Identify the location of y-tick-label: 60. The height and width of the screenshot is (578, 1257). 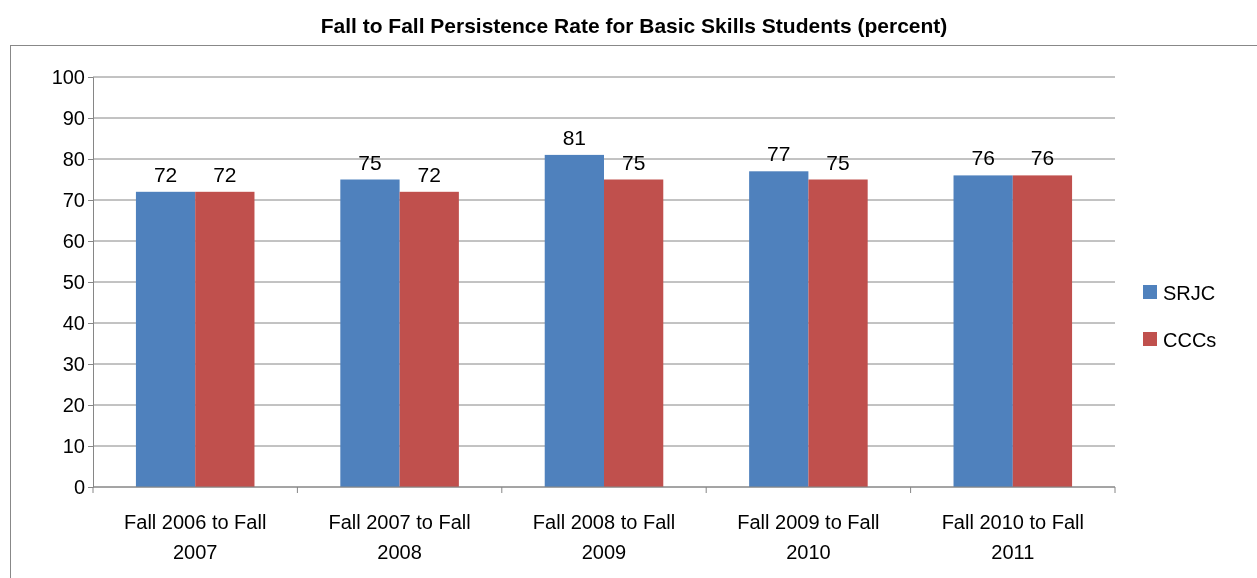
(73, 240).